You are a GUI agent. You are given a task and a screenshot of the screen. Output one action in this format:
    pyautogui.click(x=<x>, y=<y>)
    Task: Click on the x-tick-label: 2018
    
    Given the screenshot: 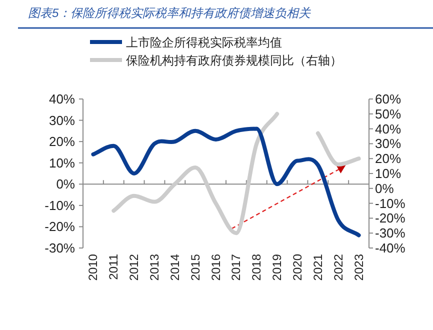 What is the action you would take?
    pyautogui.click(x=257, y=267)
    